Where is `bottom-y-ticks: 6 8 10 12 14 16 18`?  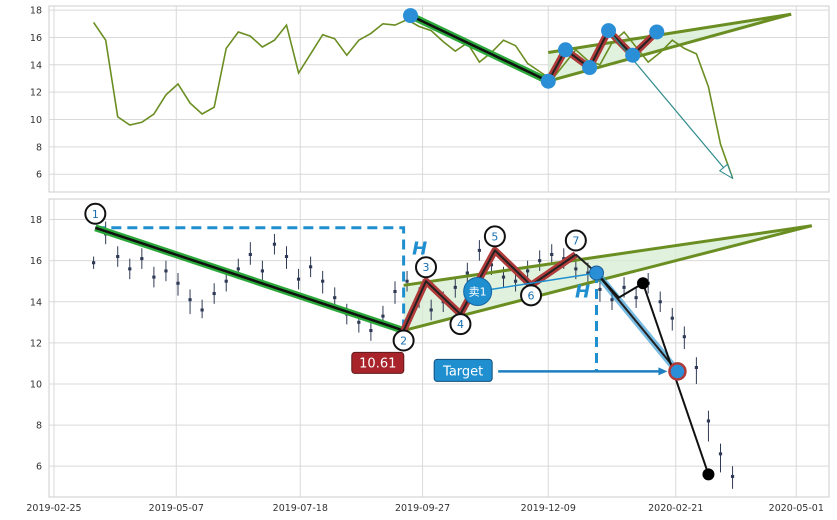
bottom-y-ticks: 6 8 10 12 14 16 18 is located at coordinates (36, 344).